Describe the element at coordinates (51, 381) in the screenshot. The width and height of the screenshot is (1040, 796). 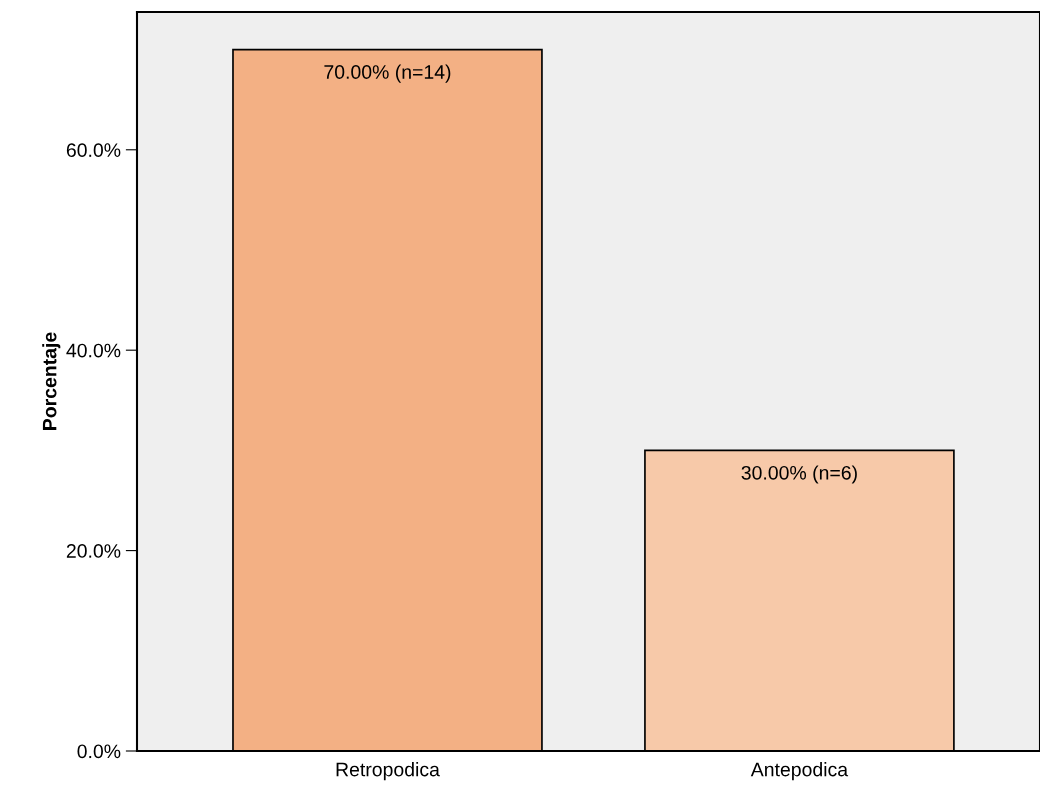
I see `y-axis-title: Porcentaje` at that location.